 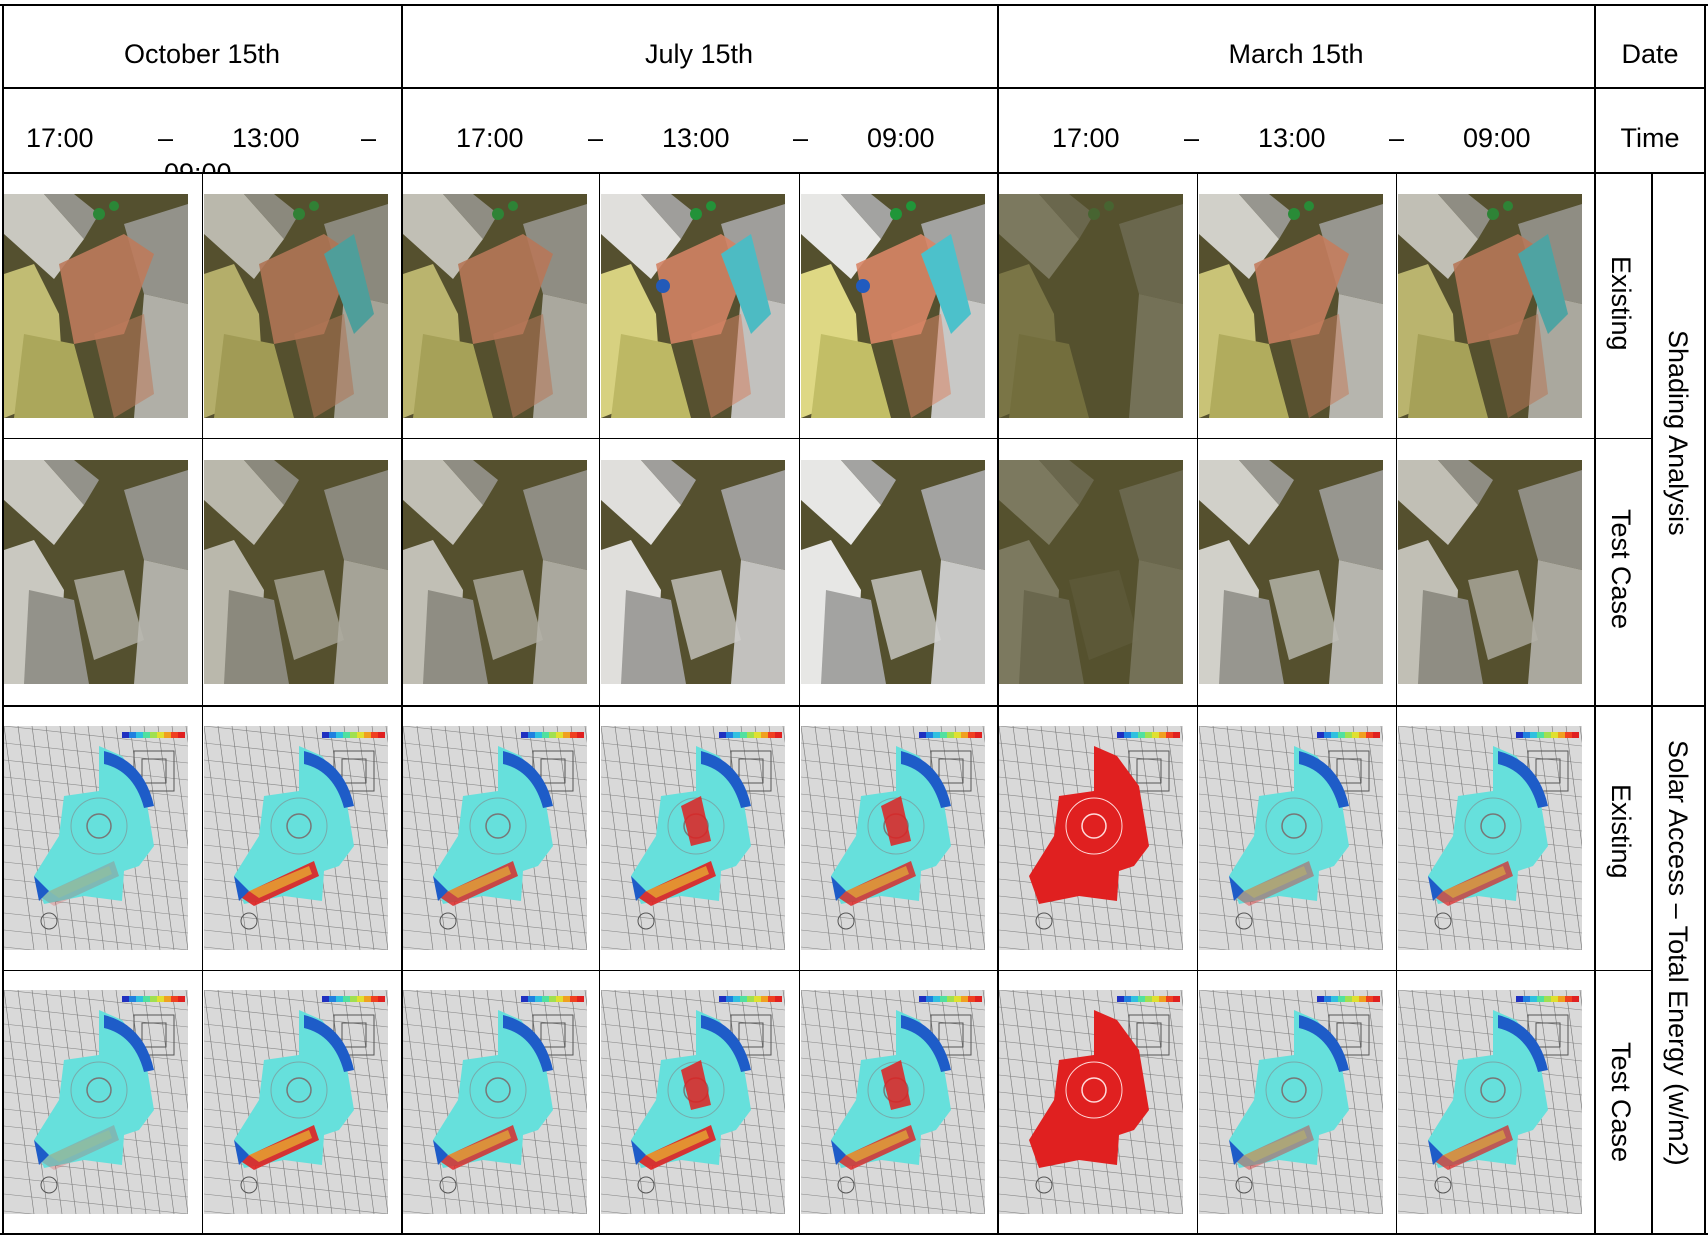 I want to click on time-jul-dash-2: –, so click(x=801, y=138).